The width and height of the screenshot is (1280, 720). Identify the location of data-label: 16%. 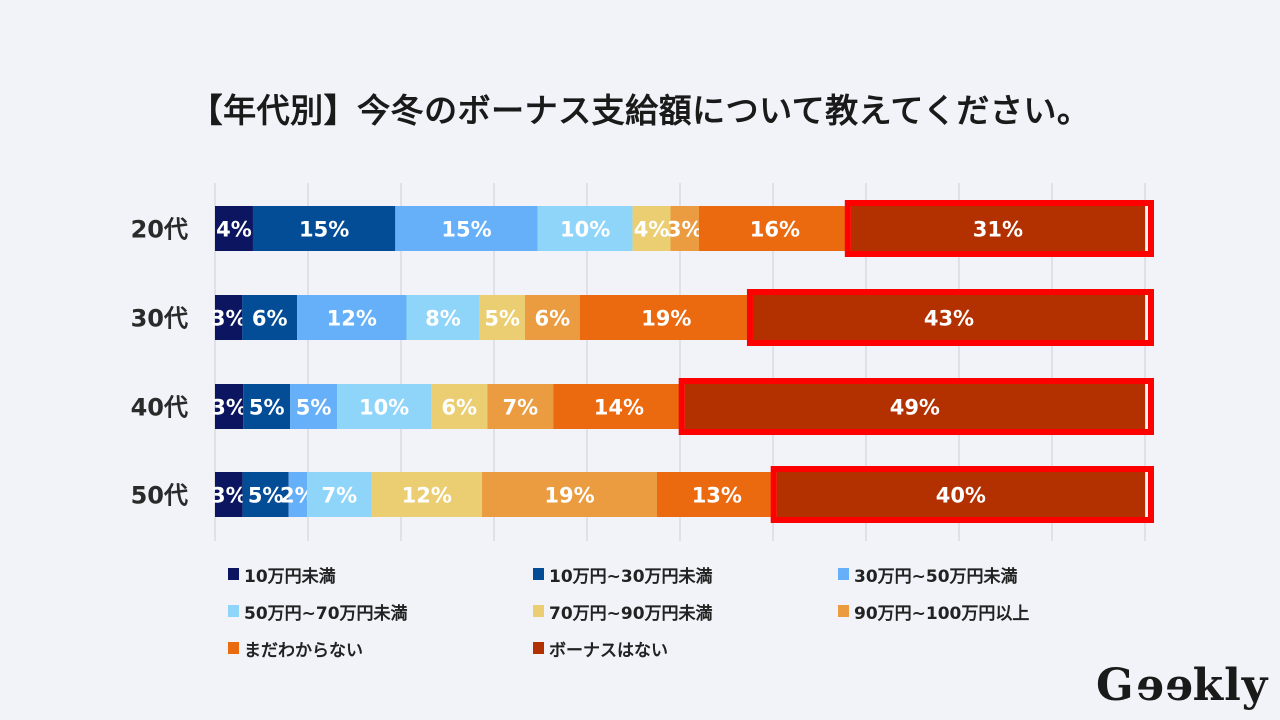
(775, 230).